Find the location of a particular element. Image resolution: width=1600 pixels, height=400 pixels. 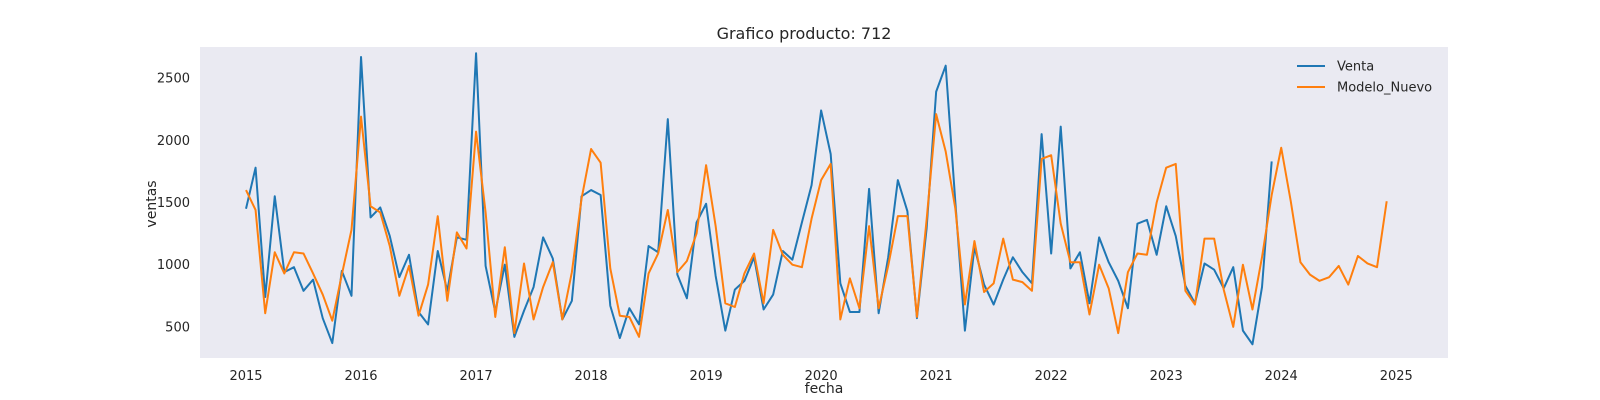

legend: Venta Modelo_Nuevo is located at coordinates (1364, 78).